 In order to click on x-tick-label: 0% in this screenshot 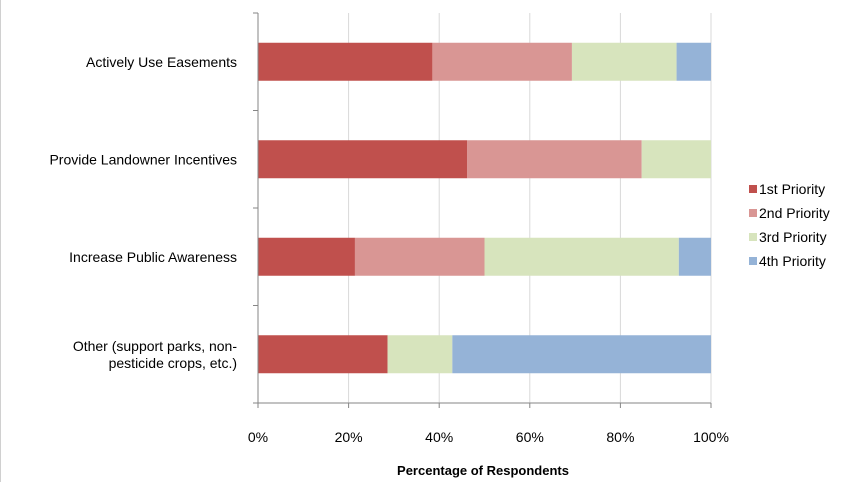, I will do `click(258, 437)`.